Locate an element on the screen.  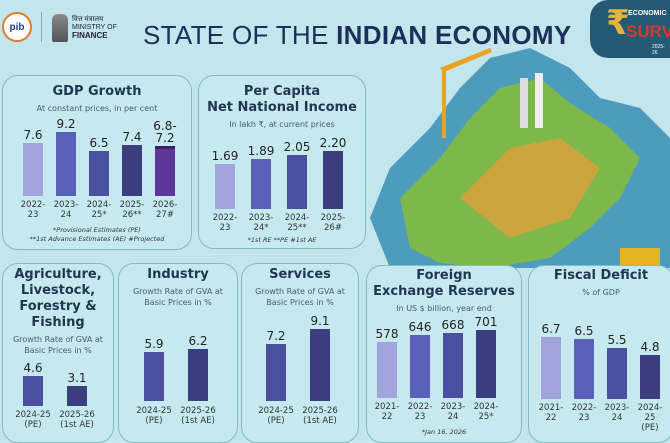
bar-column: 9.2 is located at coordinates (66, 157).